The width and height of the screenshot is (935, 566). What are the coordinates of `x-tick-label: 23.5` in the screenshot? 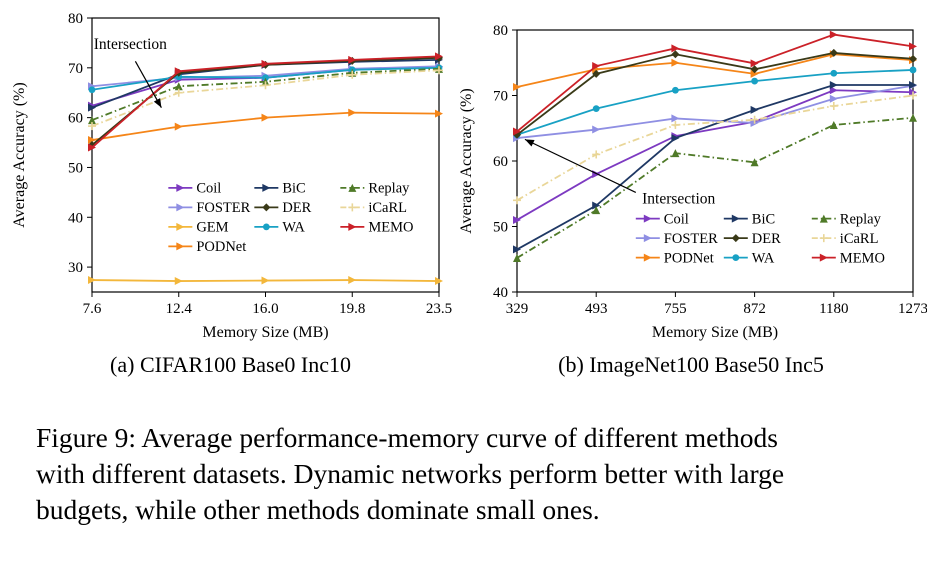 It's located at (439, 309).